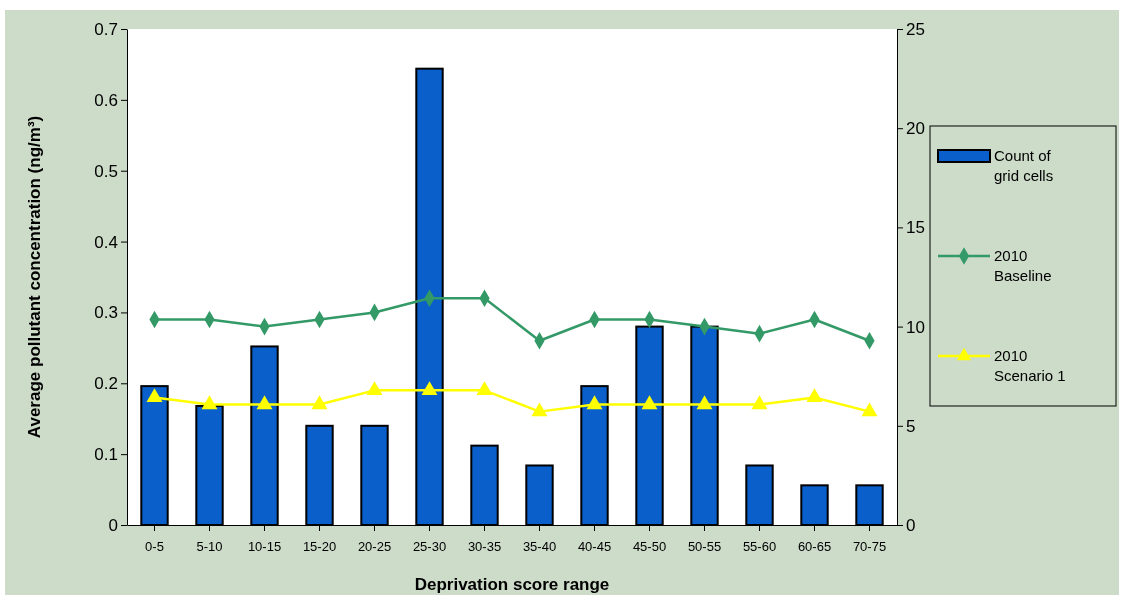 Image resolution: width=1124 pixels, height=601 pixels. I want to click on x-tick-label: 25-30, so click(429, 546).